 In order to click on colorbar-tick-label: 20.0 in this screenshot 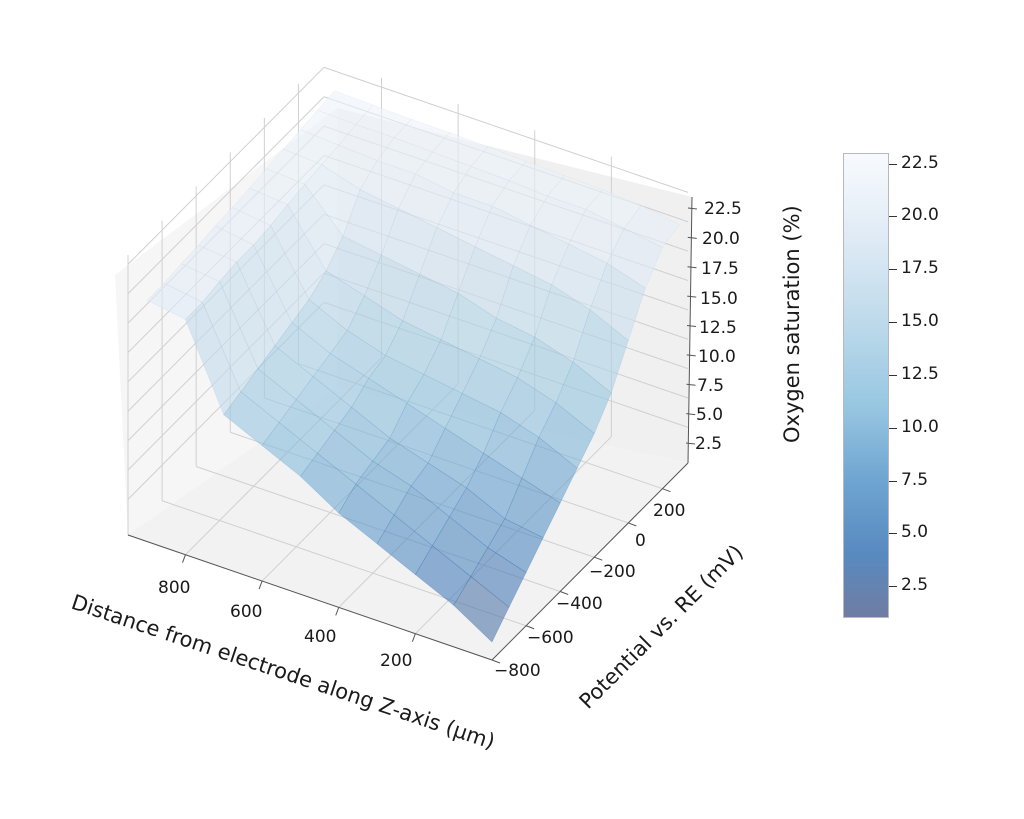, I will do `click(920, 215)`.